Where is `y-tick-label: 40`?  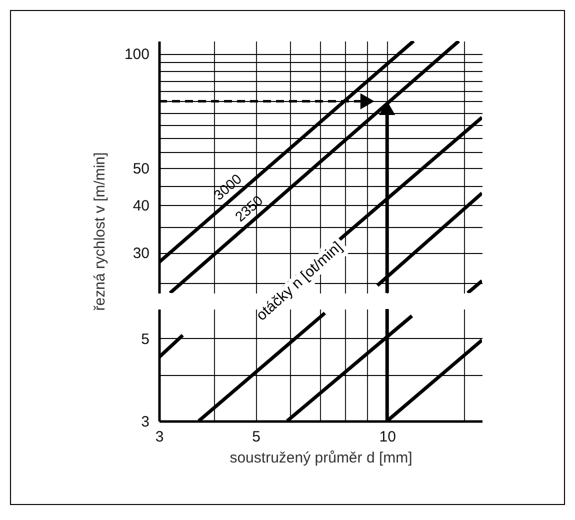 y-tick-label: 40 is located at coordinates (141, 206).